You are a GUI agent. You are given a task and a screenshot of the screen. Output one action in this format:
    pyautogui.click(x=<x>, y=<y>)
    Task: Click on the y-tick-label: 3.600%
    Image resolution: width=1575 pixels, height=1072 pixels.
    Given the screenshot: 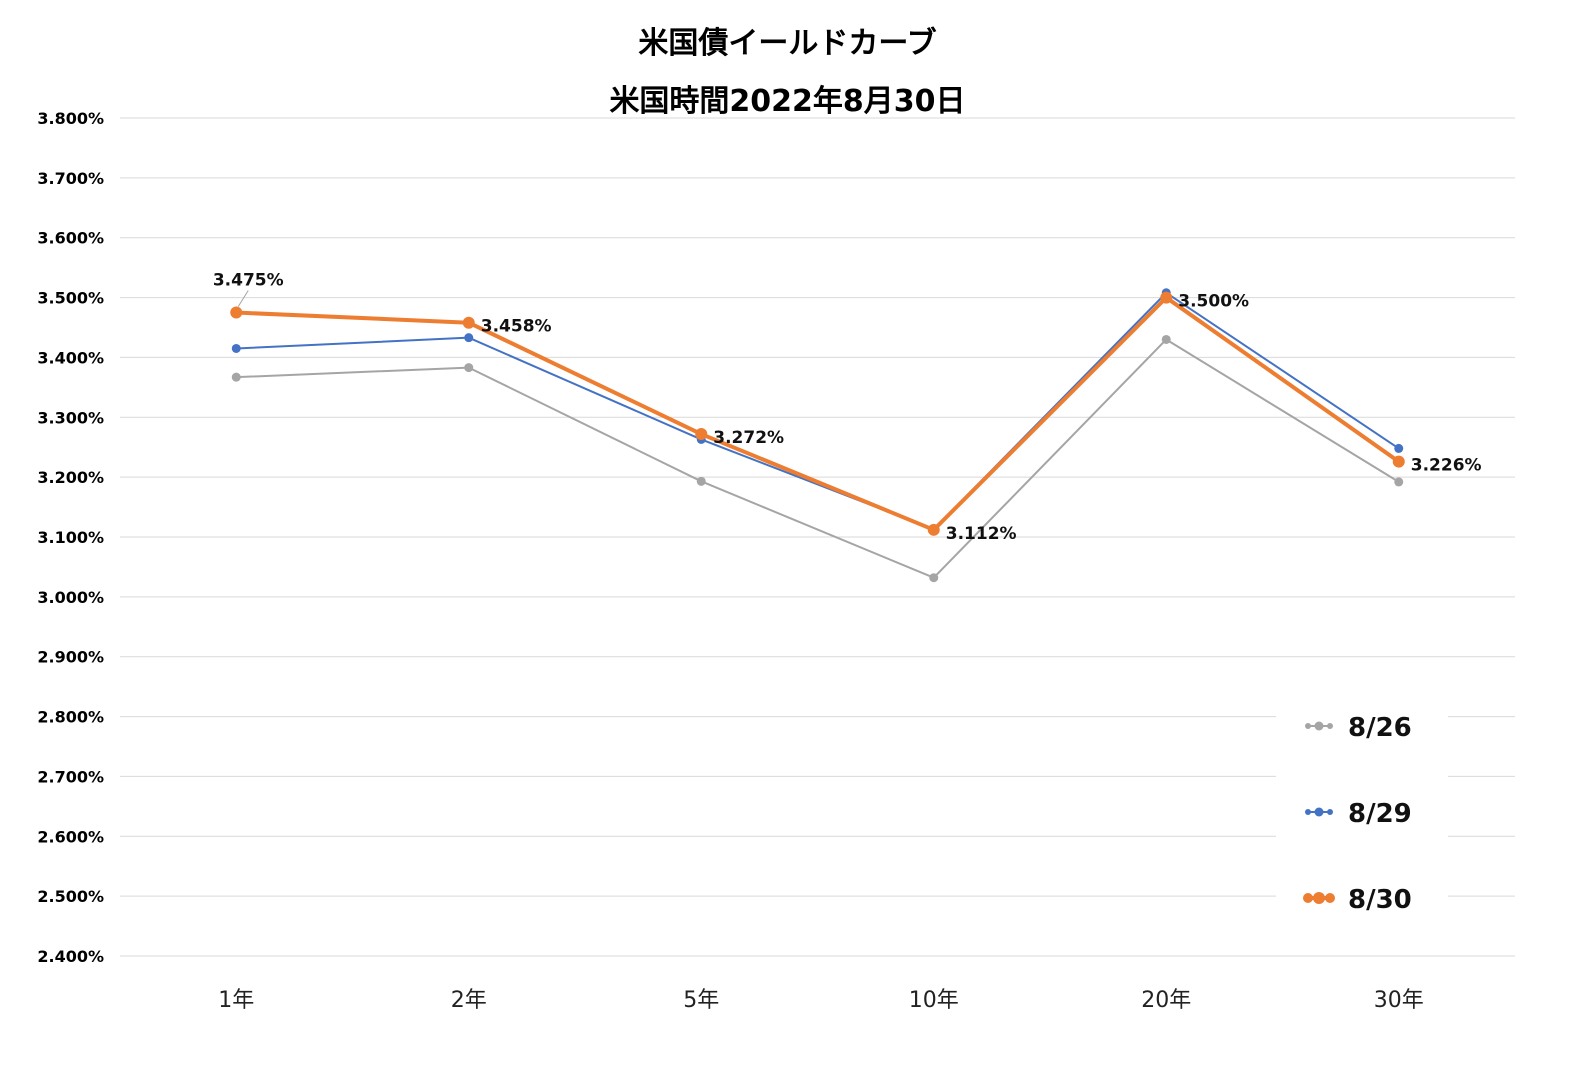 What is the action you would take?
    pyautogui.click(x=70, y=238)
    